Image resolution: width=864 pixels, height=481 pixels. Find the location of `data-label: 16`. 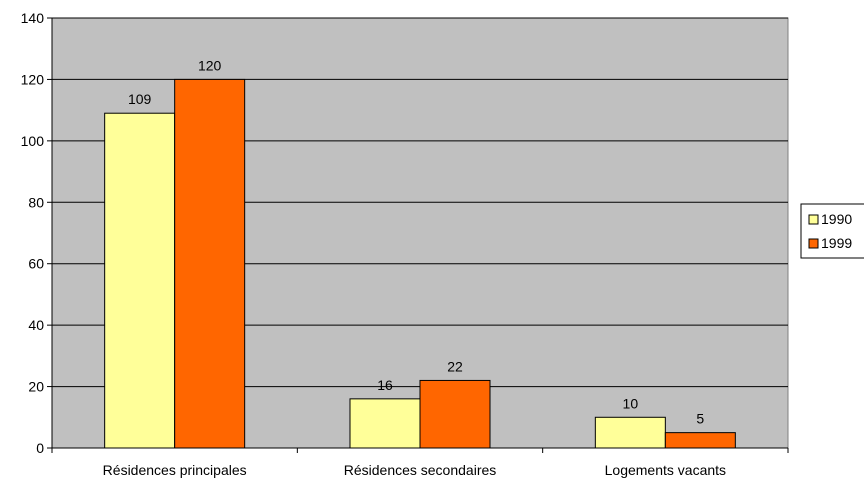

data-label: 16 is located at coordinates (385, 385).